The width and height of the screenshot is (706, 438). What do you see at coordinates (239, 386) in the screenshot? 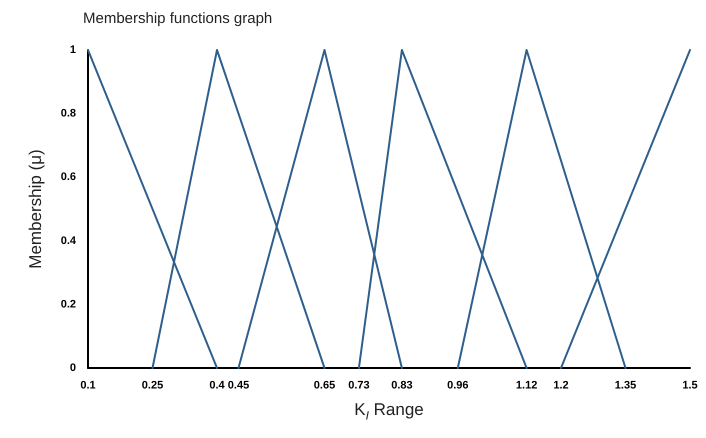
I see `x-tick-label: 0.45` at bounding box center [239, 386].